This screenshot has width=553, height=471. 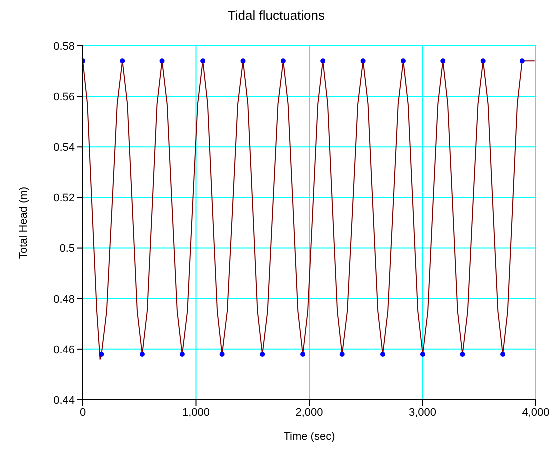 What do you see at coordinates (83, 412) in the screenshot?
I see `x-tick-label: 0` at bounding box center [83, 412].